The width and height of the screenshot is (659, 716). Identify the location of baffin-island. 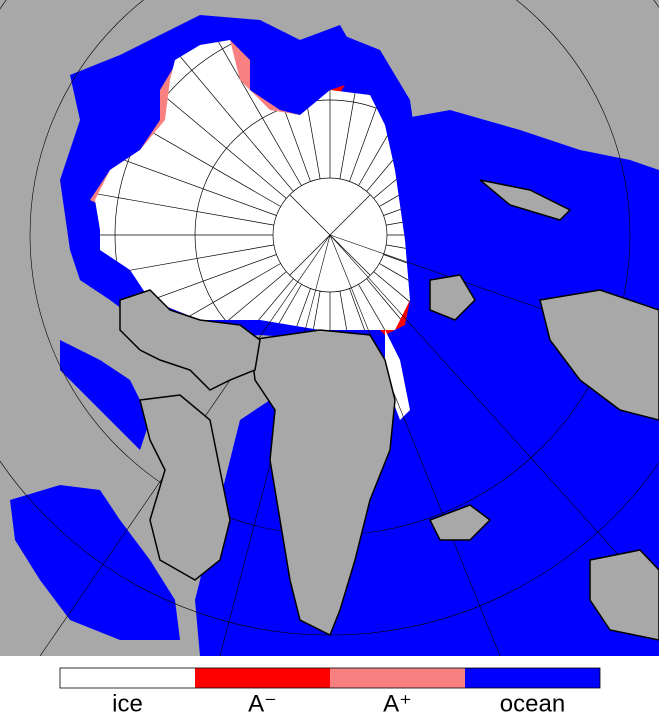
(185, 487).